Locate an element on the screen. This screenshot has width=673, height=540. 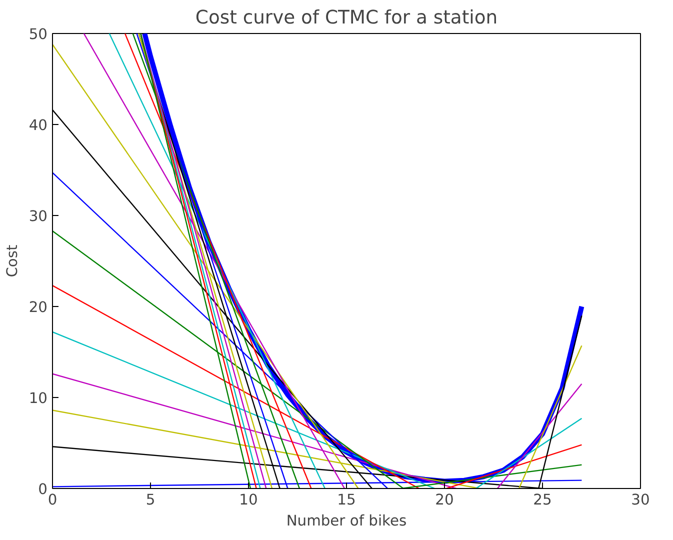
y-tick-label: 40 is located at coordinates (38, 125).